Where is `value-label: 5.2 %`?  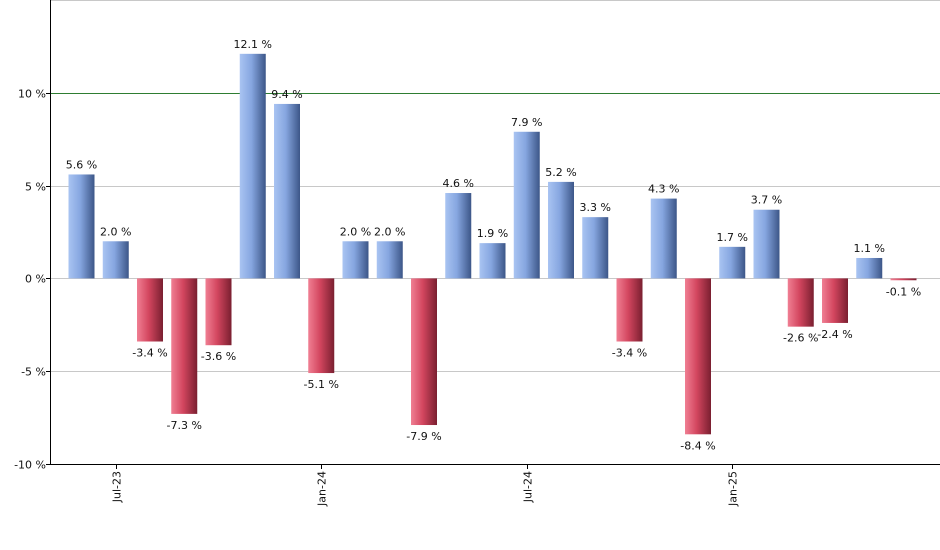 value-label: 5.2 % is located at coordinates (560, 172).